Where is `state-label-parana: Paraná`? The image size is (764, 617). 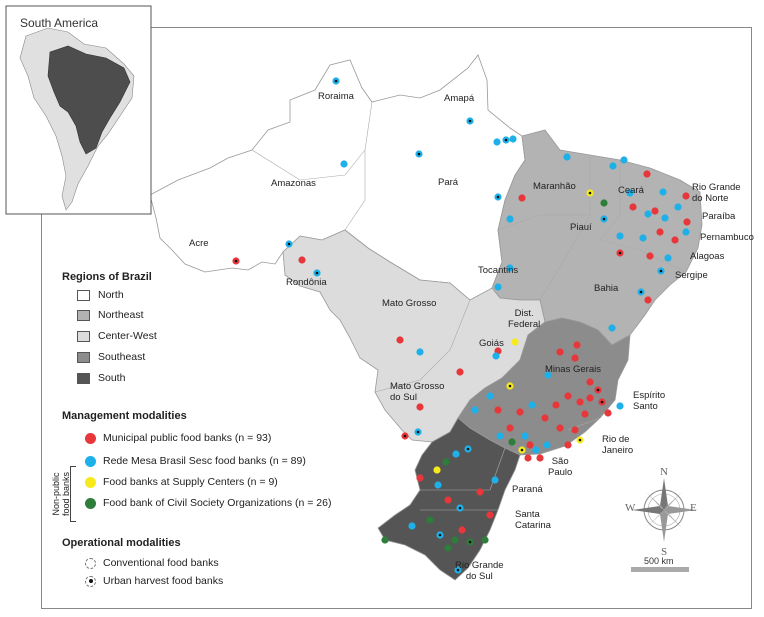
state-label-parana: Paraná is located at coordinates (527, 489).